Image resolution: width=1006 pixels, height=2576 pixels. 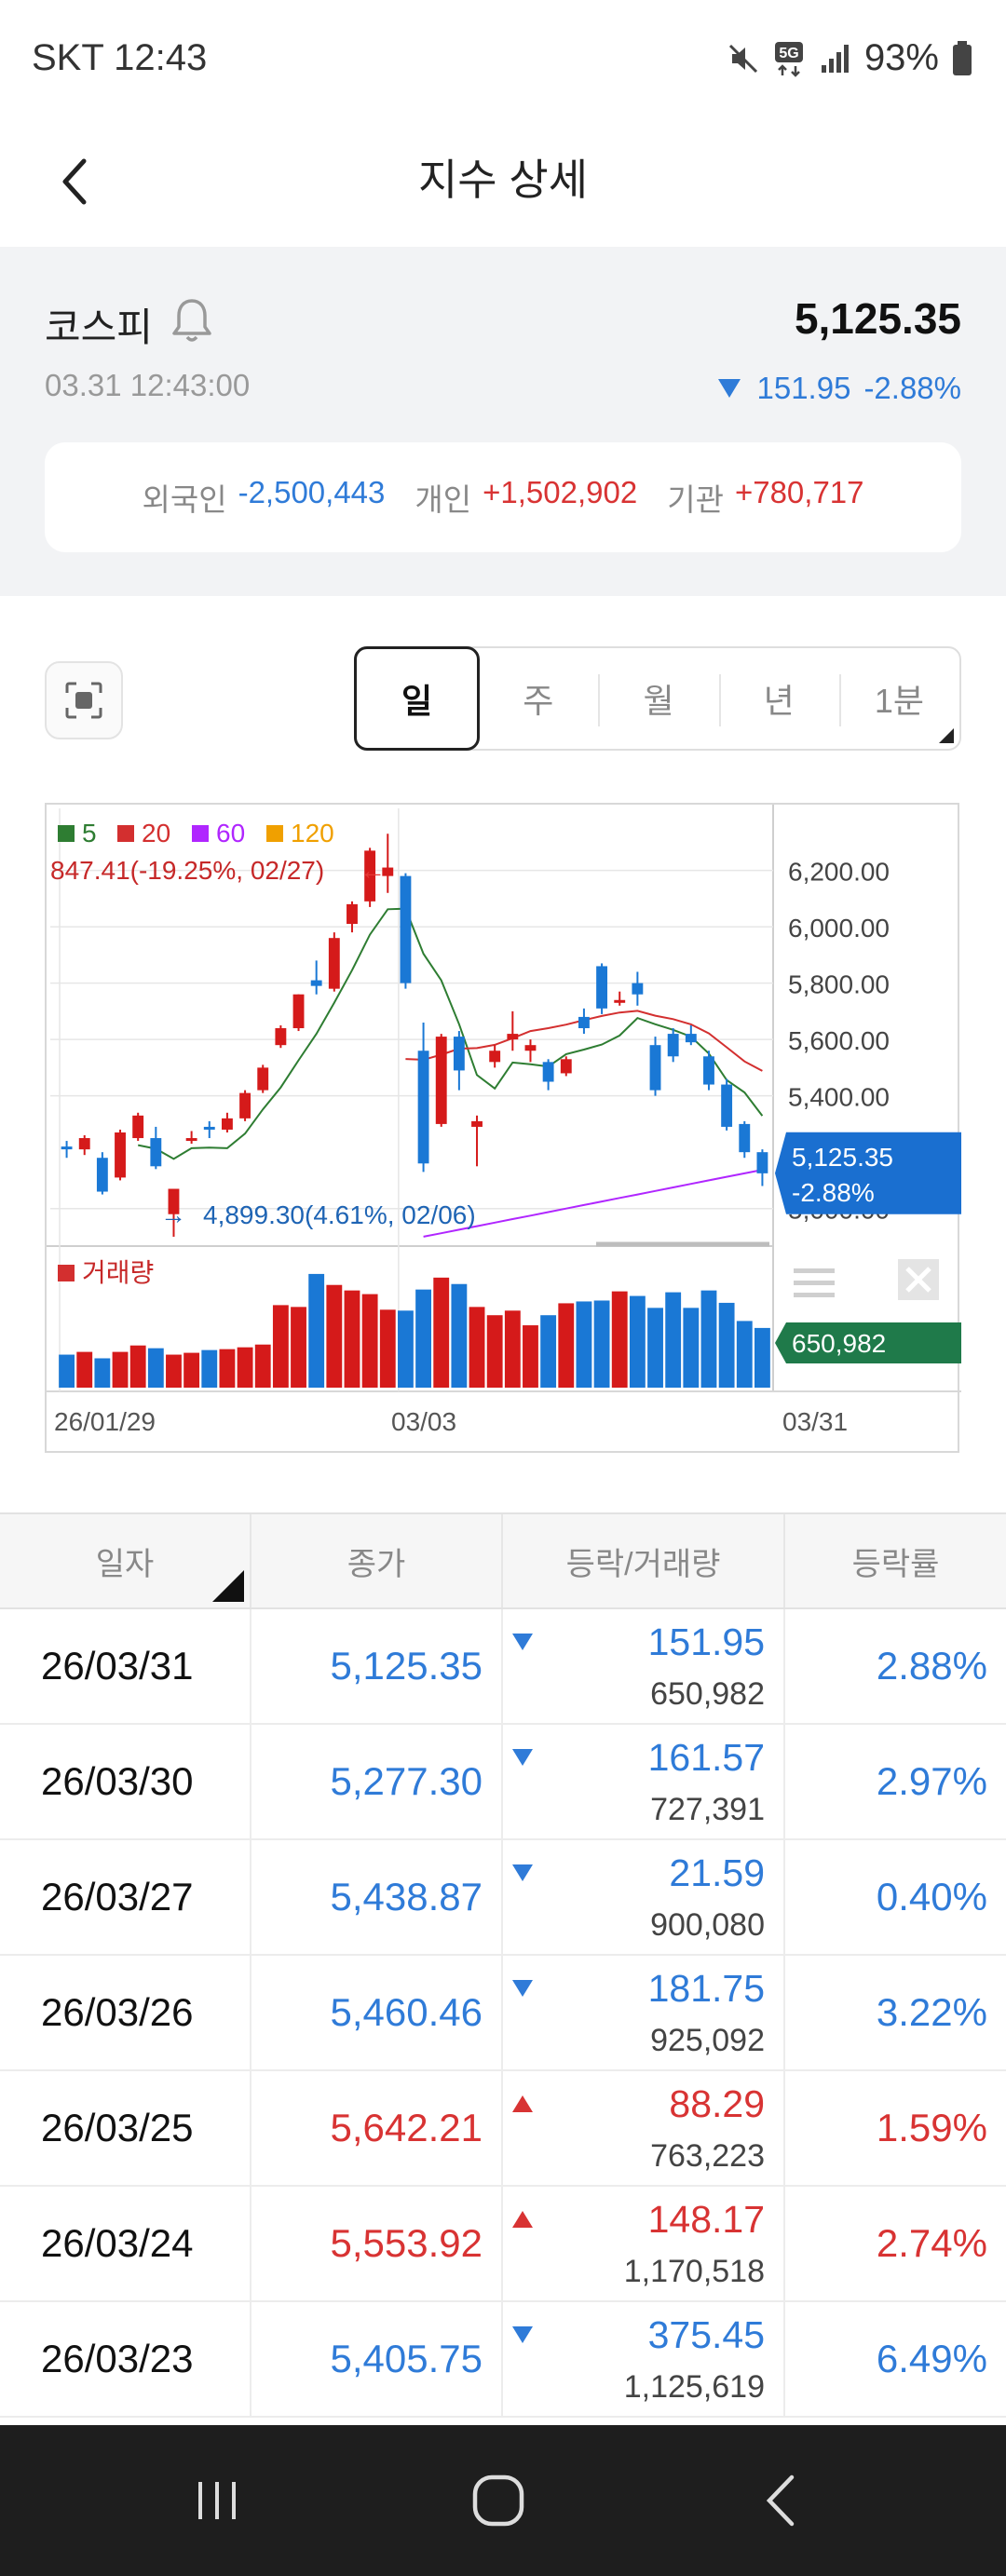 I want to click on table-row: 26/03/27 5,438.87 21.59 900,080 0.40%, so click(x=503, y=1898).